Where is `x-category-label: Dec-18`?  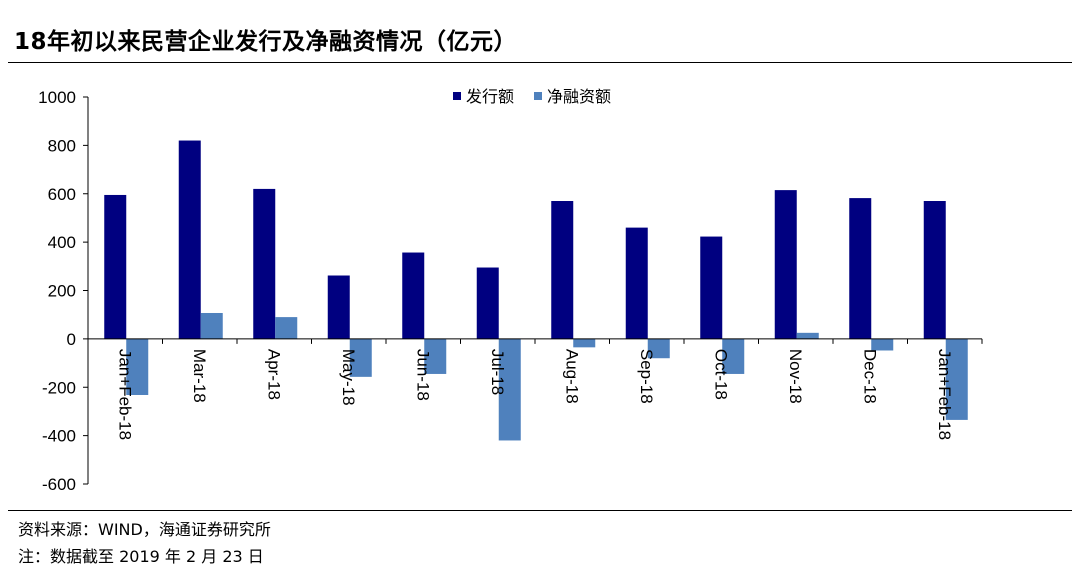 x-category-label: Dec-18 is located at coordinates (869, 376).